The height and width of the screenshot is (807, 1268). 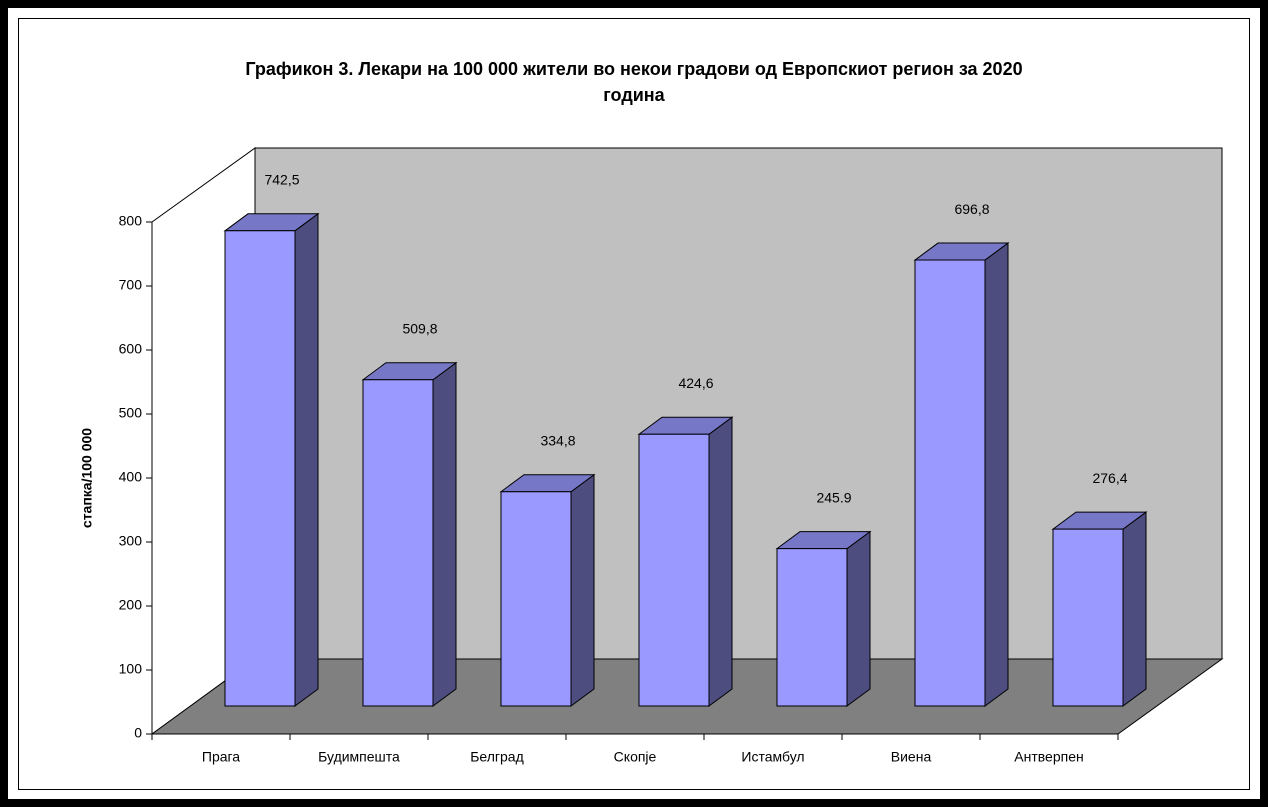 What do you see at coordinates (131, 669) in the screenshot?
I see `y-tick-label: 100` at bounding box center [131, 669].